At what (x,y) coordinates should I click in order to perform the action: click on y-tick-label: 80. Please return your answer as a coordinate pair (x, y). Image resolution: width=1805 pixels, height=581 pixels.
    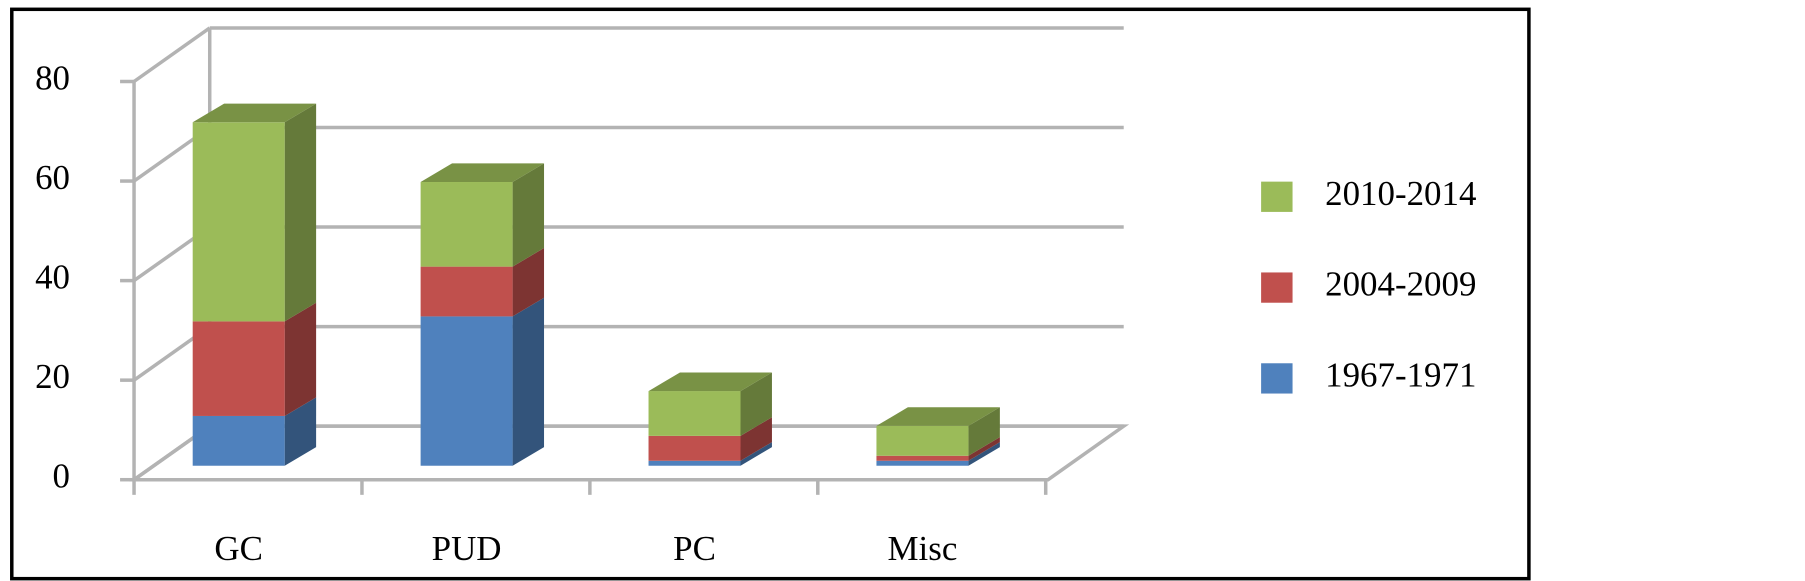
    Looking at the image, I should click on (52, 78).